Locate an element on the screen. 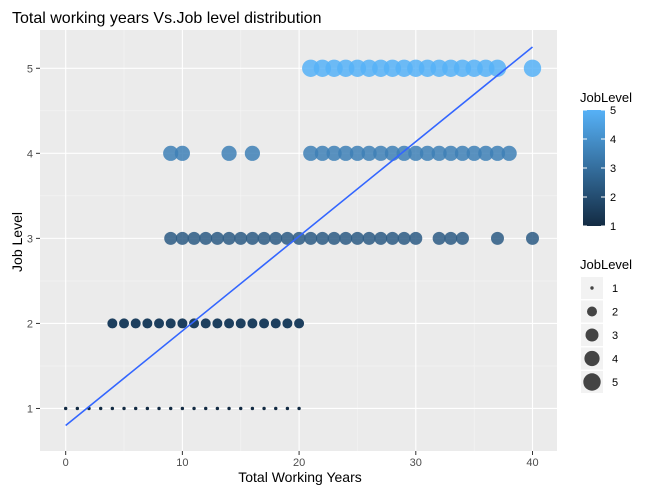 This screenshot has height=492, width=654. size-legend: JobLevel 1 2 3 4 5 is located at coordinates (606, 325).